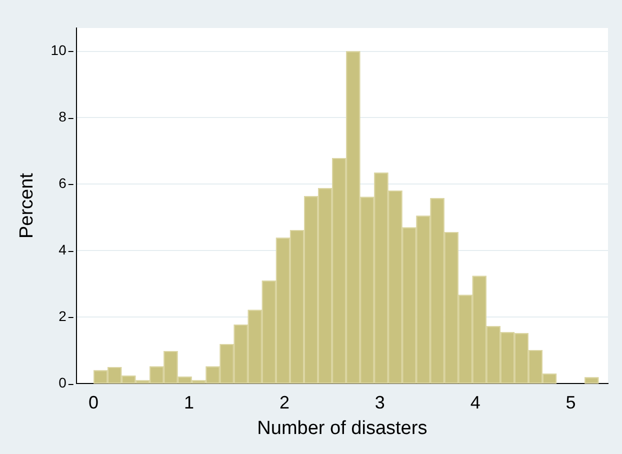 Image resolution: width=622 pixels, height=454 pixels. What do you see at coordinates (62, 116) in the screenshot?
I see `y-tick-label: 8` at bounding box center [62, 116].